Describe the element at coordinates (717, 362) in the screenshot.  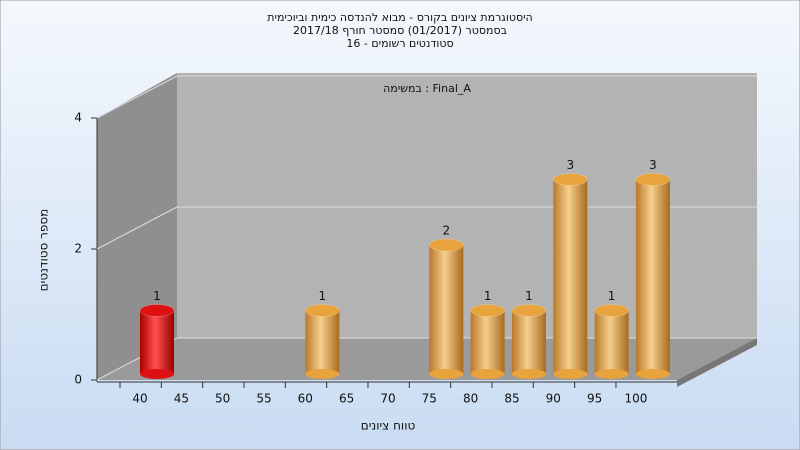
I see `floor-edge` at that location.